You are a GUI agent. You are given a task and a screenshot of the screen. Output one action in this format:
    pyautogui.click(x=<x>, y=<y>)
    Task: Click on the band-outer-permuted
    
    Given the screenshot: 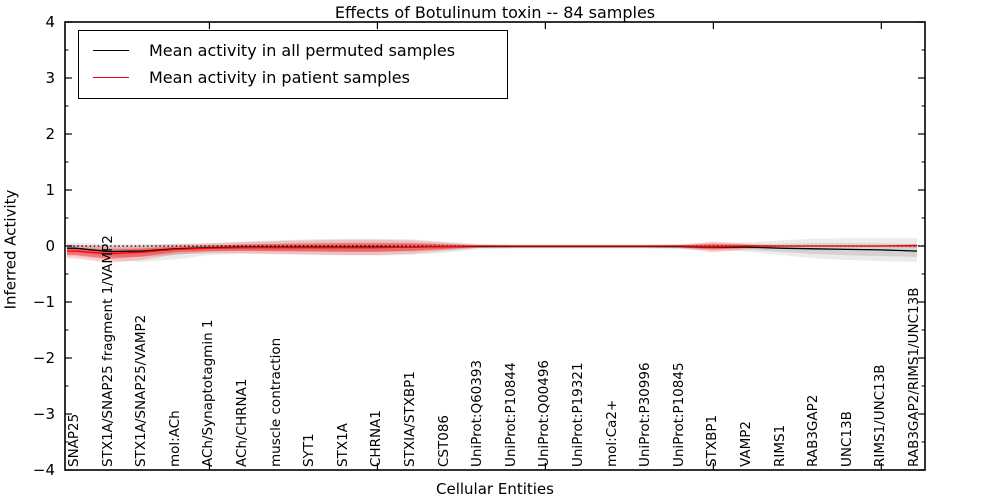 What is the action you would take?
    pyautogui.click(x=492, y=250)
    